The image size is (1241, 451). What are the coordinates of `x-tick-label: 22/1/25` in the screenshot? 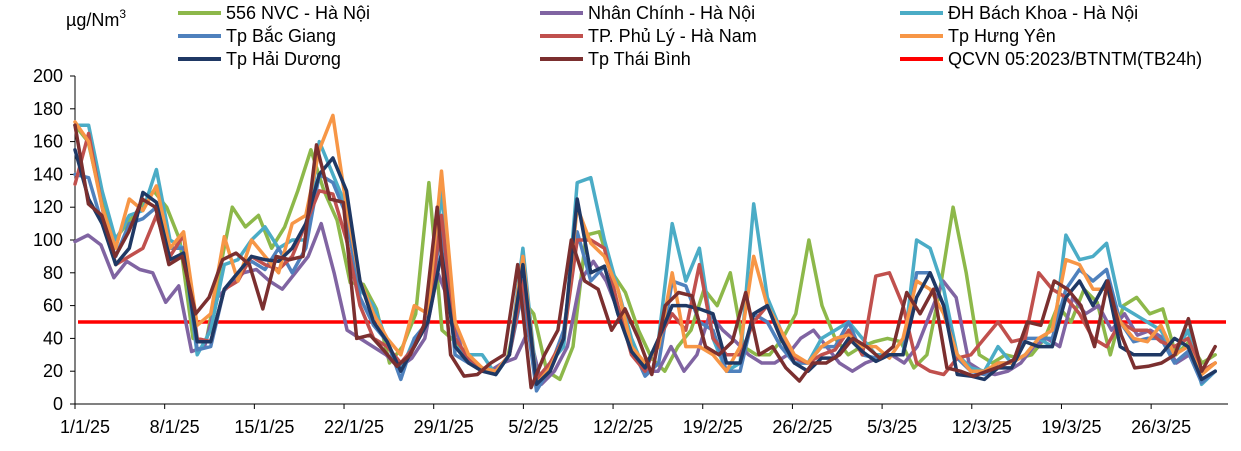 It's located at (354, 427).